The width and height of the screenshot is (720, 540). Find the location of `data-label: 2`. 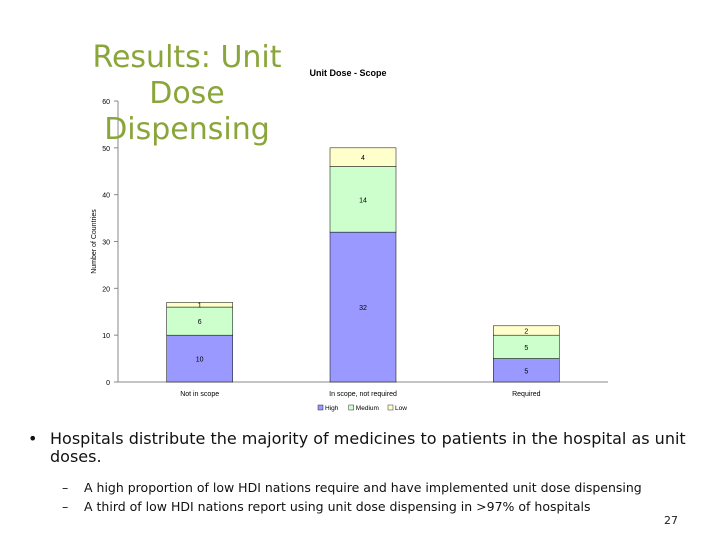

data-label: 2 is located at coordinates (526, 331).